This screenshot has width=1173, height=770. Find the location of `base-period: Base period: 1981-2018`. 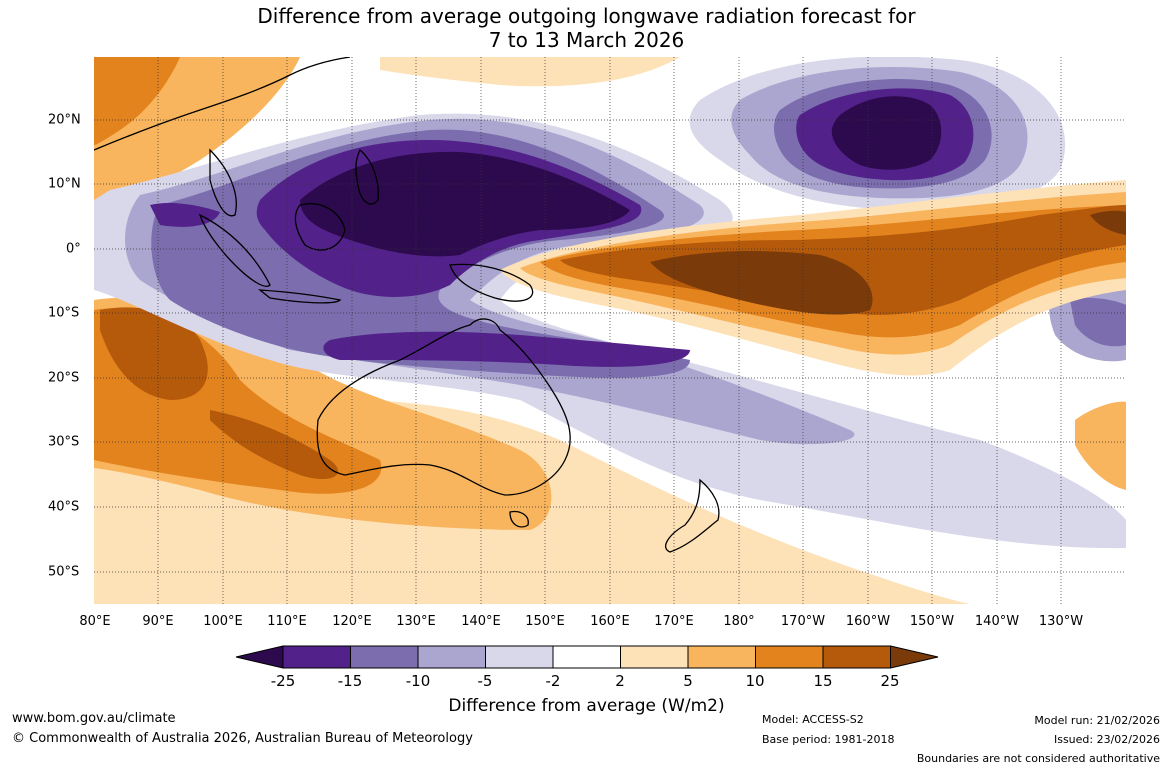

base-period: Base period: 1981-2018 is located at coordinates (828, 739).